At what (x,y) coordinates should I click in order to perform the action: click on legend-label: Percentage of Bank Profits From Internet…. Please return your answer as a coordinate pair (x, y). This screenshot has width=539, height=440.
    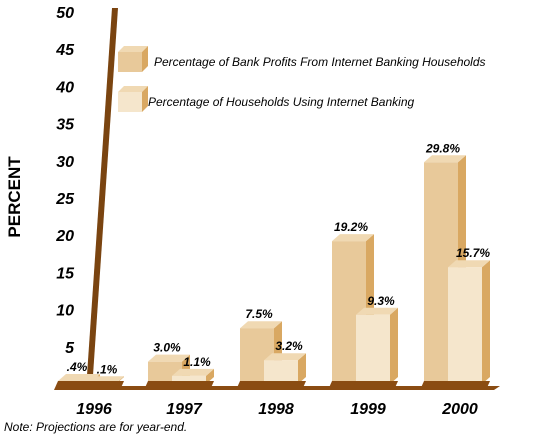
    Looking at the image, I should click on (320, 62).